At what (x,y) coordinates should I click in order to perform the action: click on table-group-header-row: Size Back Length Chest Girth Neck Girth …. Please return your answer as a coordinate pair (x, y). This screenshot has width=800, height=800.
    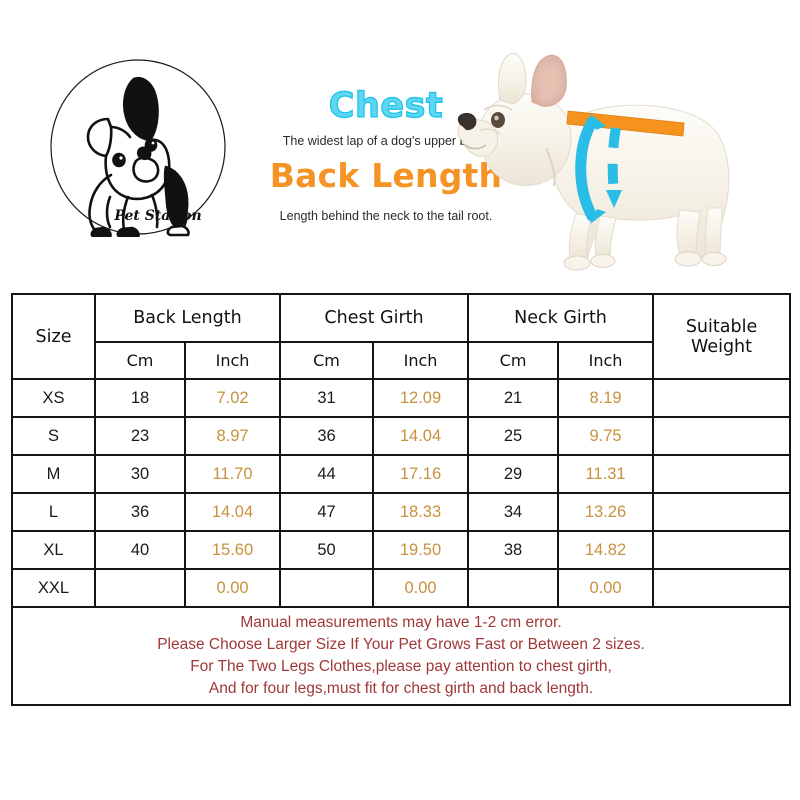
    Looking at the image, I should click on (401, 336).